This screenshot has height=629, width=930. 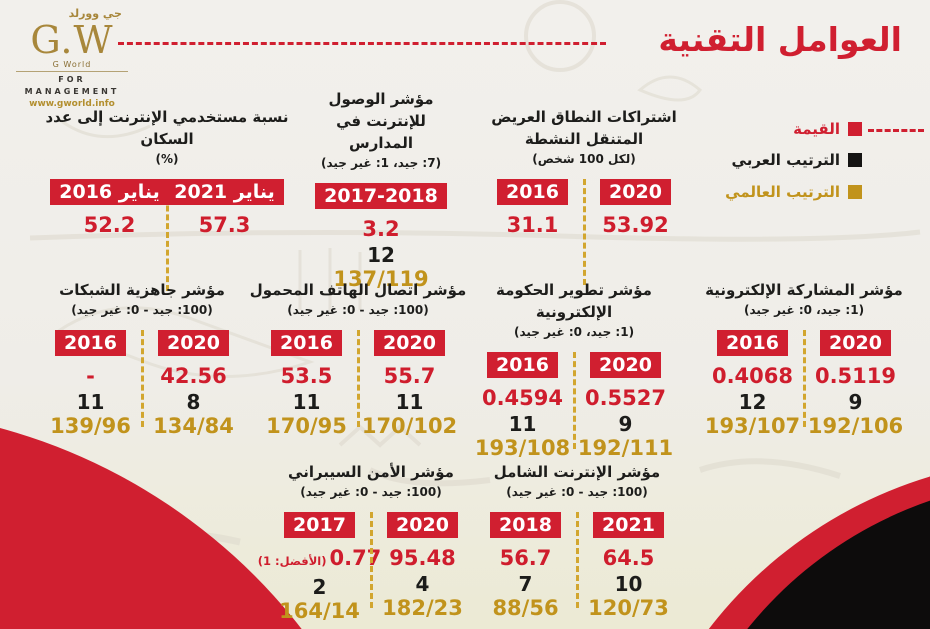 I want to click on global-rank: 164/14, so click(x=319, y=611).